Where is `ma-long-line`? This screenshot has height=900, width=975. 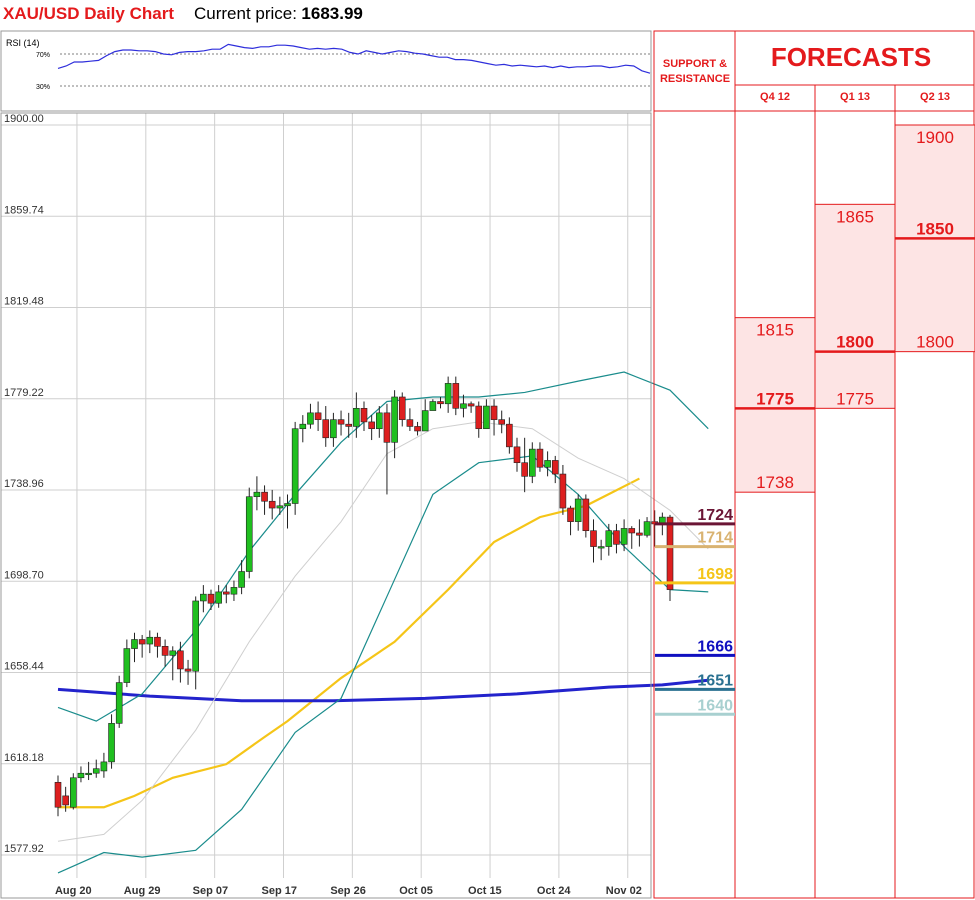 ma-long-line is located at coordinates (383, 690).